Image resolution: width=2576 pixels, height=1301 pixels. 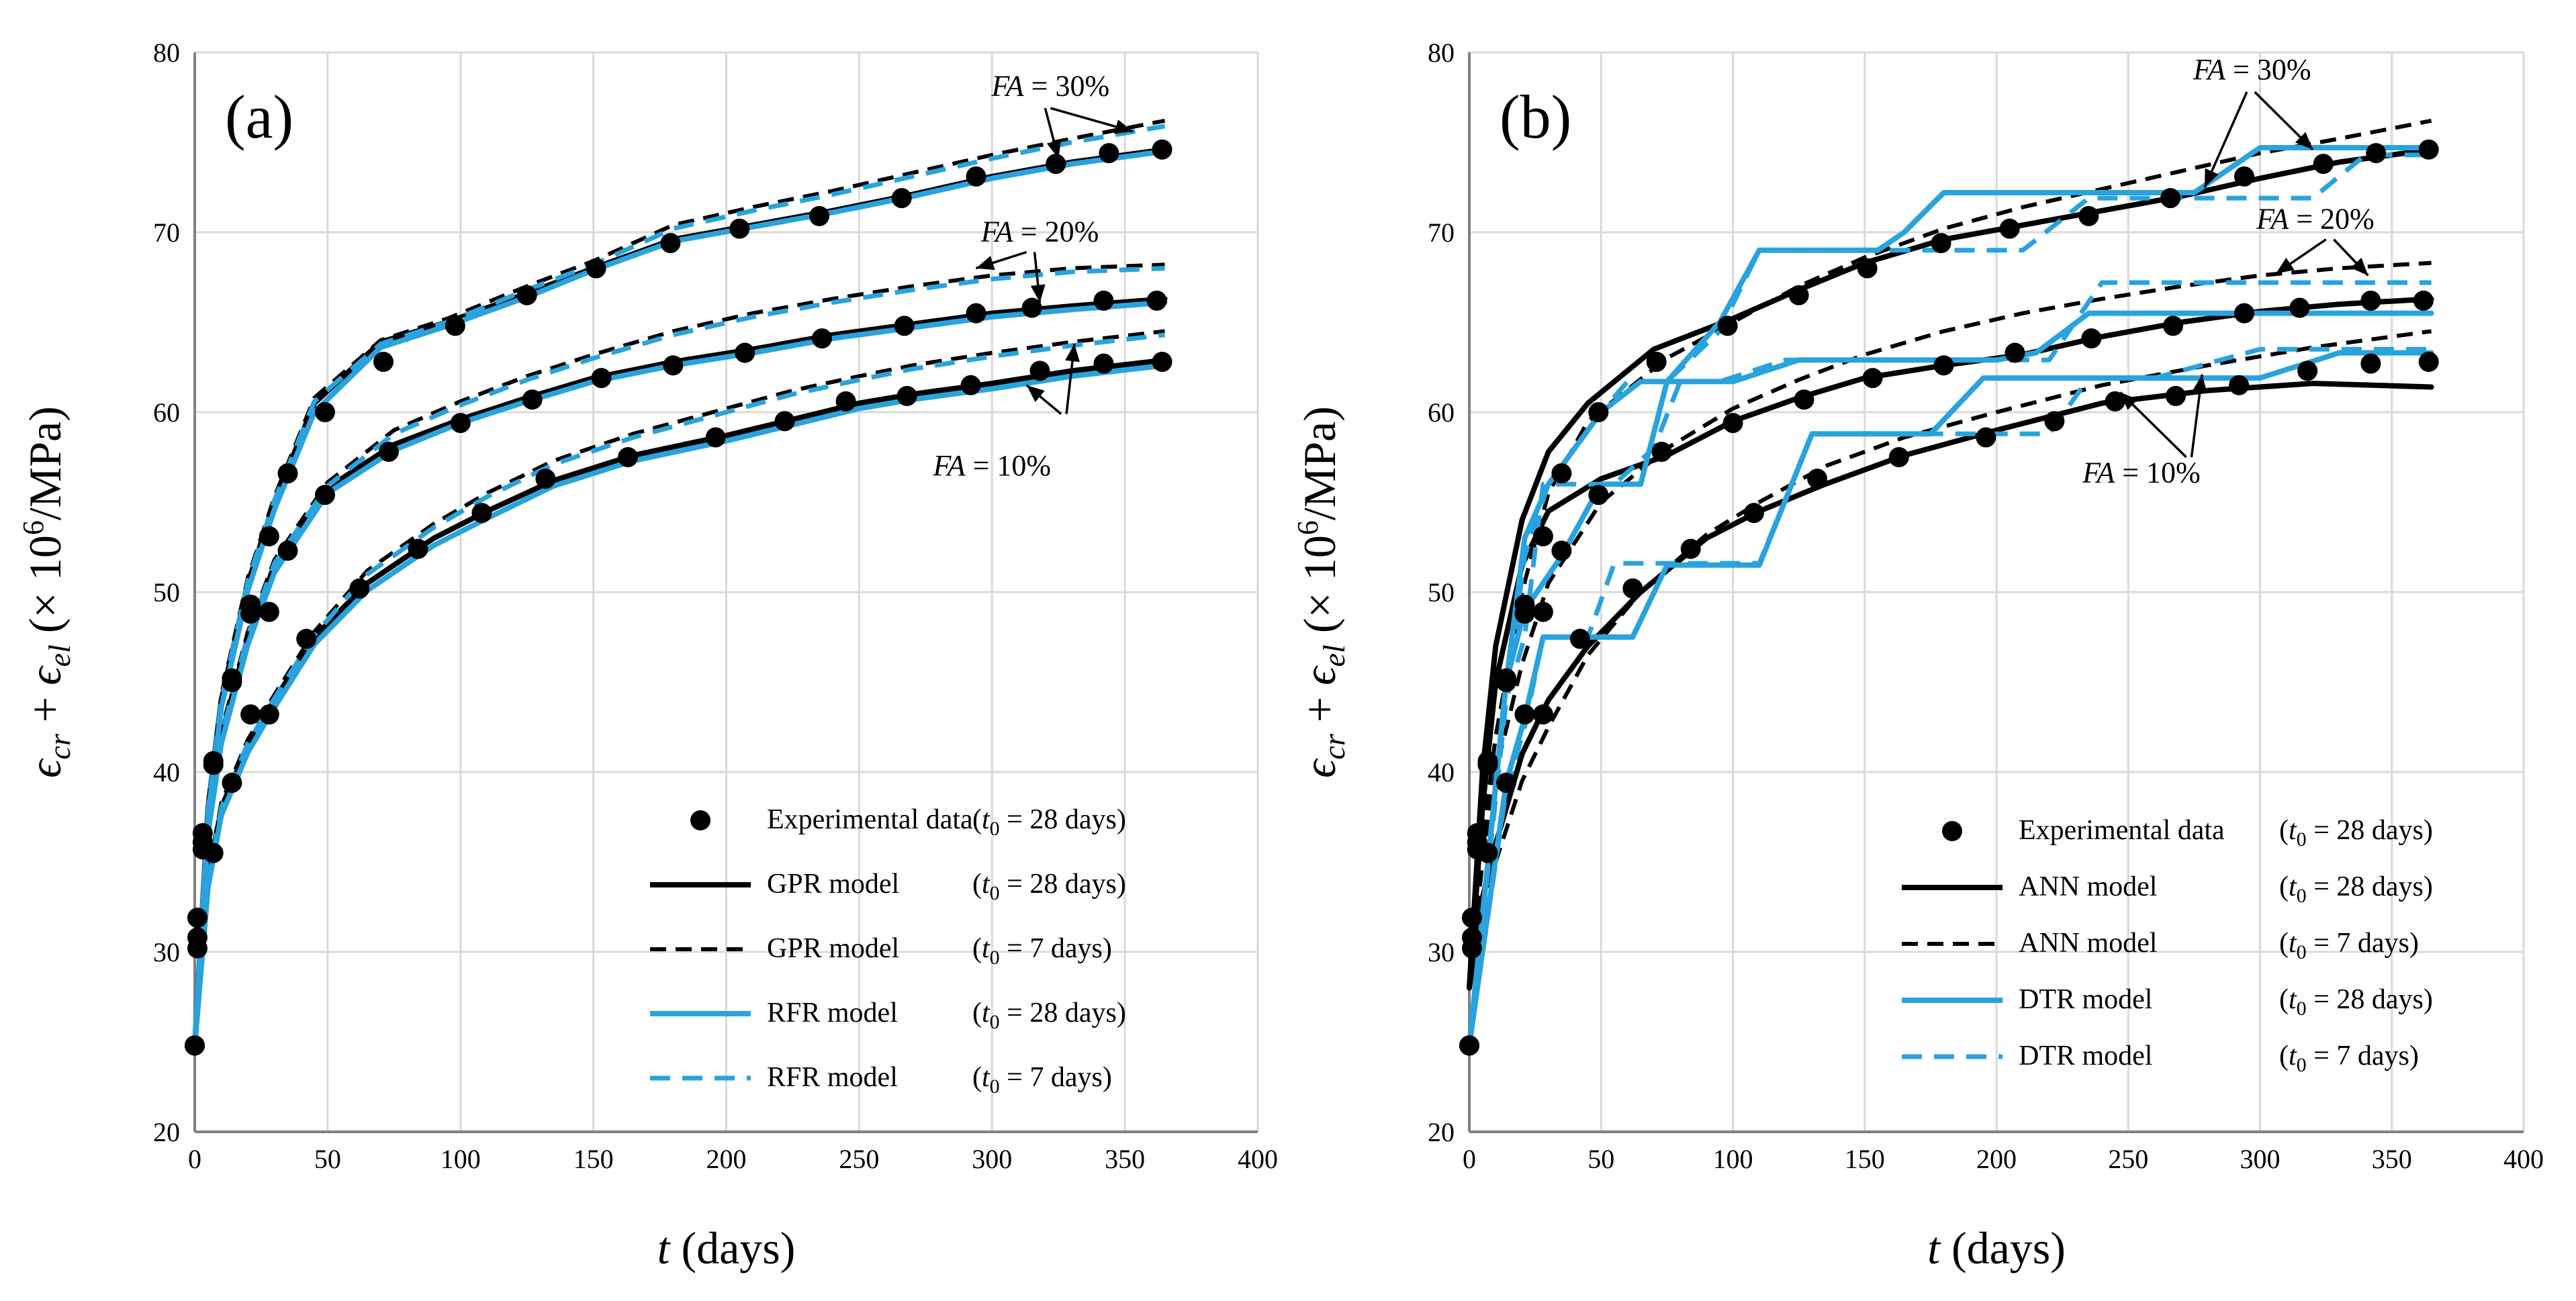 I want to click on x-tick-label: 250, so click(x=859, y=1159).